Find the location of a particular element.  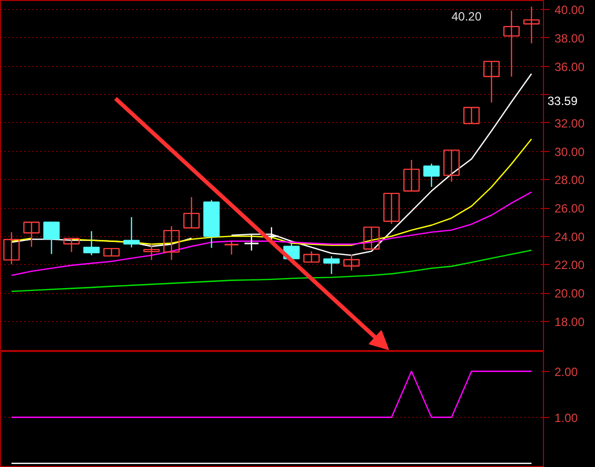

y-tick-label: 38.00 is located at coordinates (569, 38).